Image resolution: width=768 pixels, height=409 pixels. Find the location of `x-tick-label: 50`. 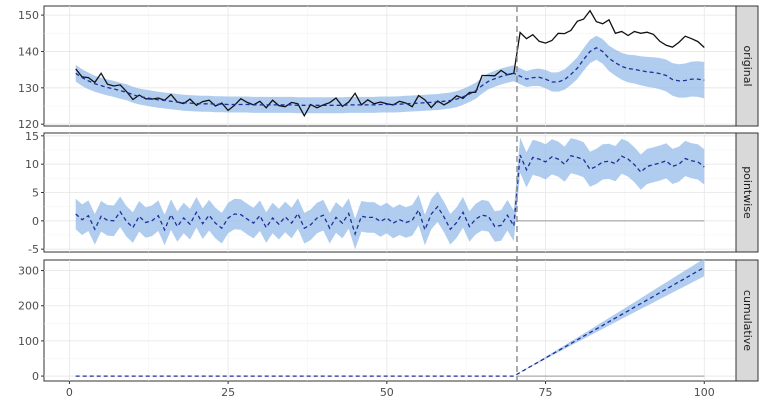

x-tick-label: 50 is located at coordinates (387, 392).